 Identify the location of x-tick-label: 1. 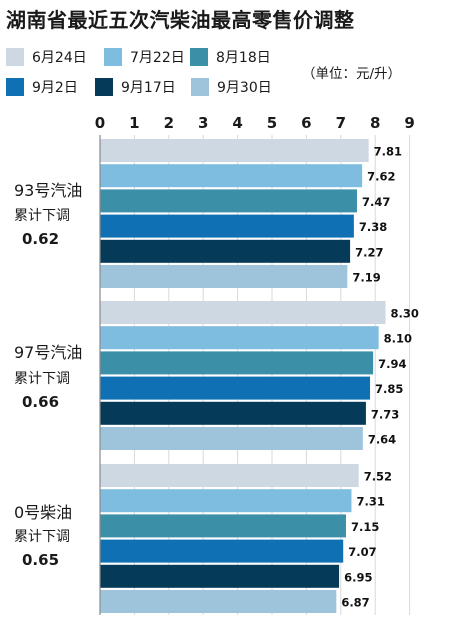
(134, 123).